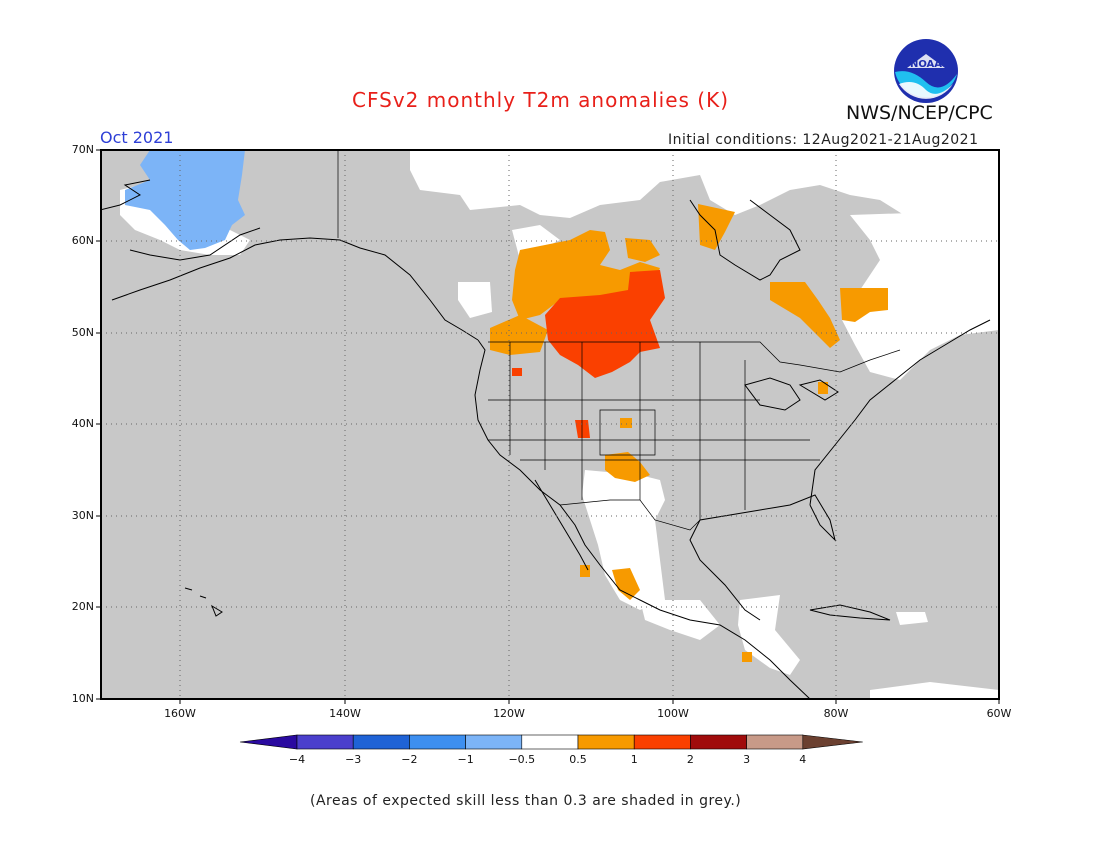  What do you see at coordinates (747, 759) in the screenshot?
I see `colorbar-tick-label: 3` at bounding box center [747, 759].